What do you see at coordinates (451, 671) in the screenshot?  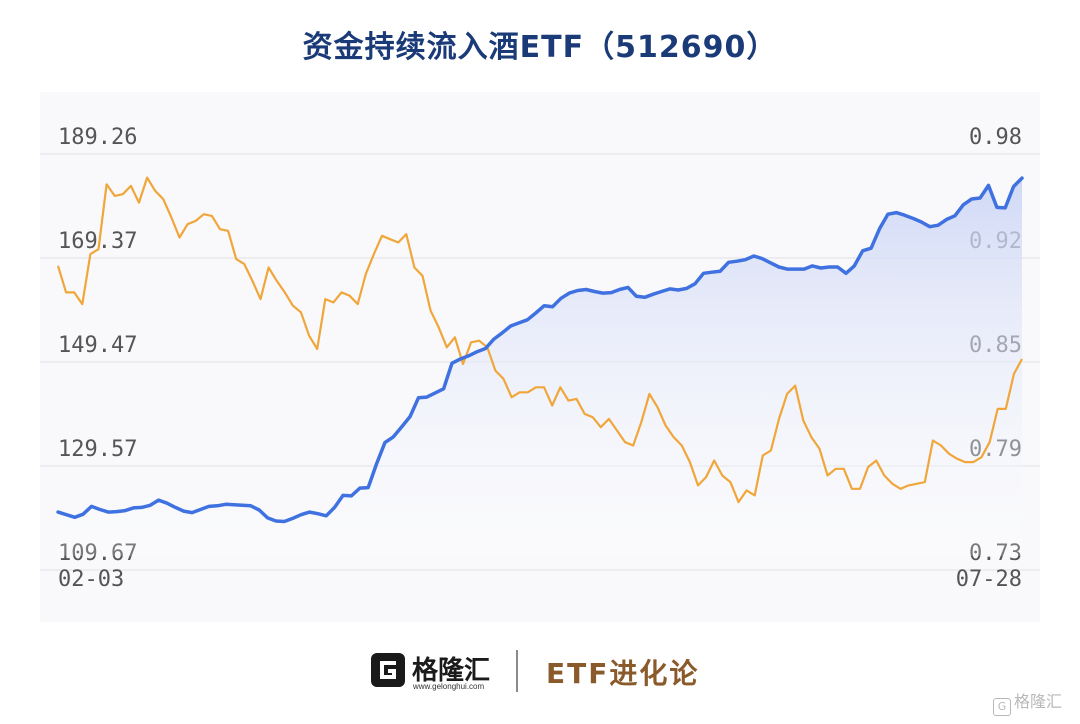 I see `logo-name: 格隆汇` at bounding box center [451, 671].